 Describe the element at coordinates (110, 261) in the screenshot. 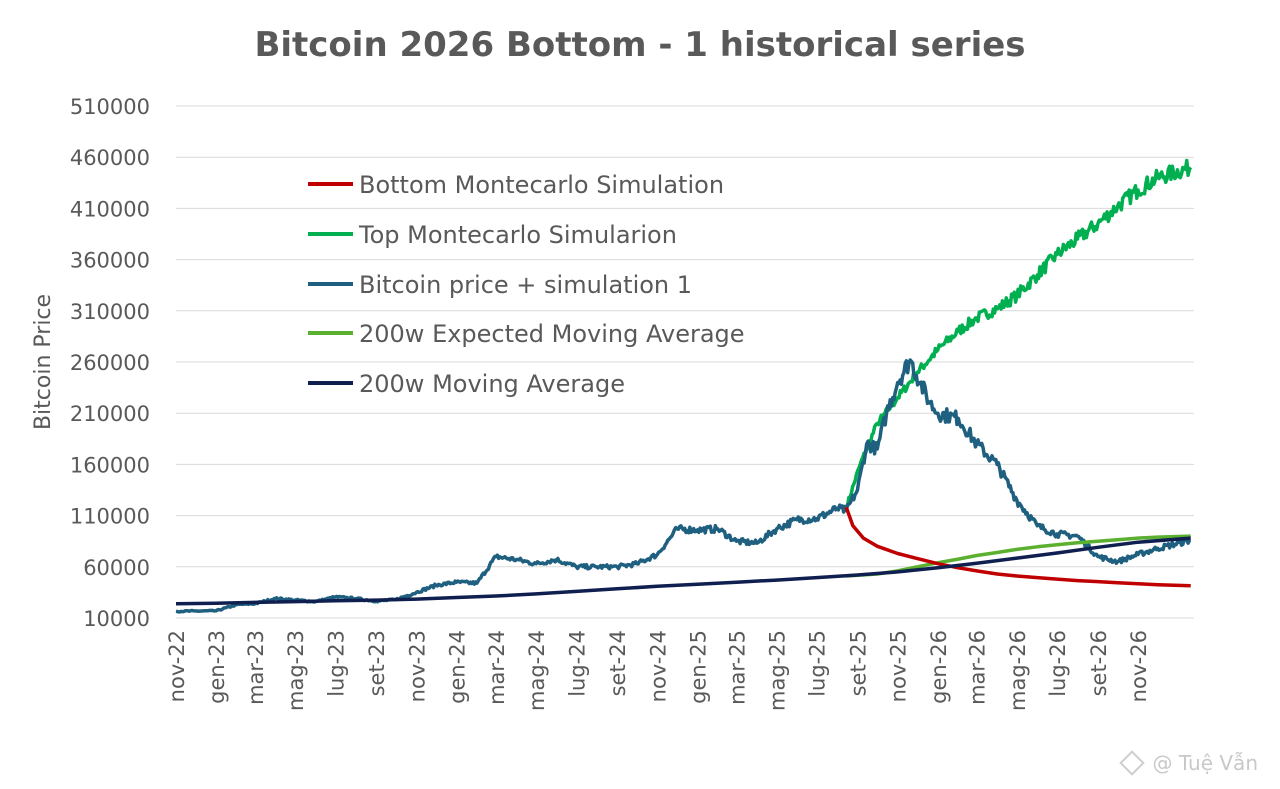

I see `y-tick-label: 360000` at that location.